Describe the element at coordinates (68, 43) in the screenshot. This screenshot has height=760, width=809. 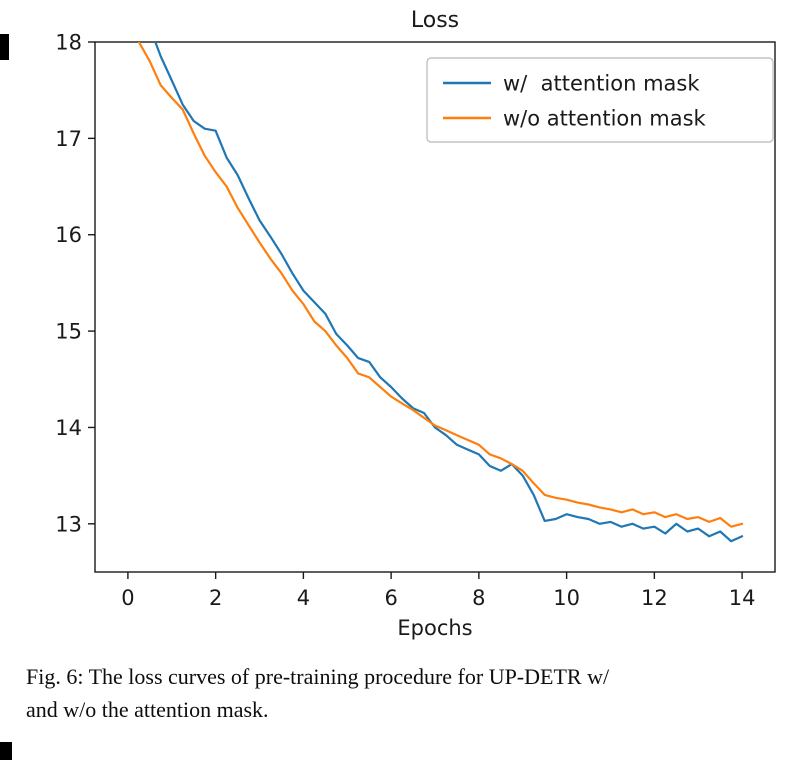
I see `y-tick-label: 18` at that location.